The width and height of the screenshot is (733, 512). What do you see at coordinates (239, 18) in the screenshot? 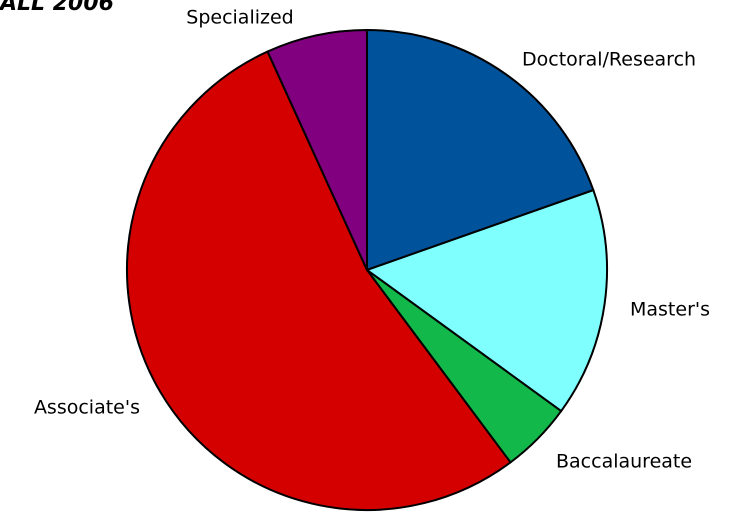
I see `slice-label: Specialized` at bounding box center [239, 18].